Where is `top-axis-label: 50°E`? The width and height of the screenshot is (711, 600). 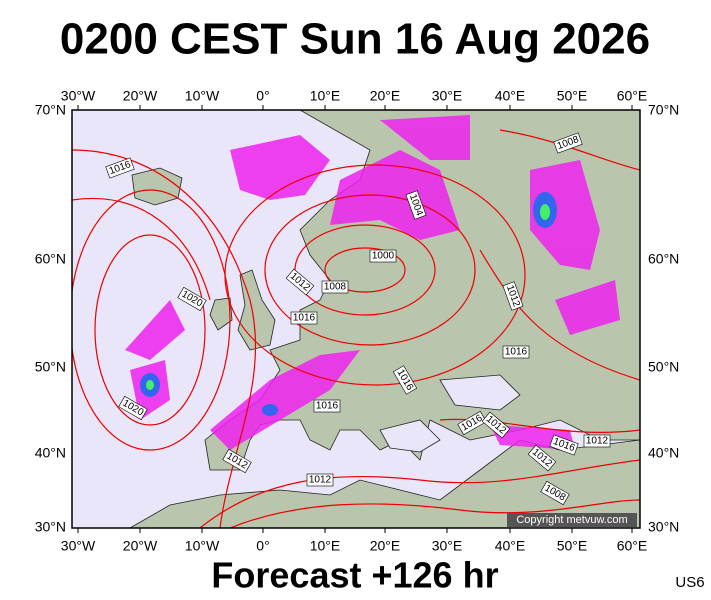 top-axis-label: 50°E is located at coordinates (572, 96).